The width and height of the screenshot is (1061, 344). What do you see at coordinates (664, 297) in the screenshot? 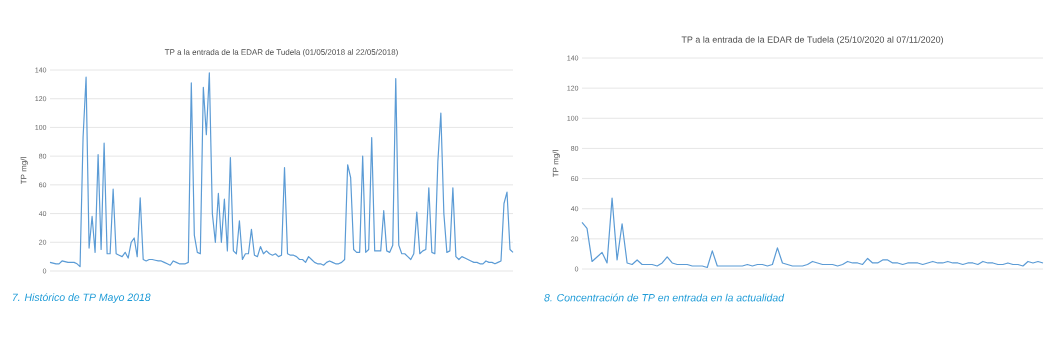
I see `text: 8. Concentración de TP en entrada en la actualidad` at bounding box center [664, 297].